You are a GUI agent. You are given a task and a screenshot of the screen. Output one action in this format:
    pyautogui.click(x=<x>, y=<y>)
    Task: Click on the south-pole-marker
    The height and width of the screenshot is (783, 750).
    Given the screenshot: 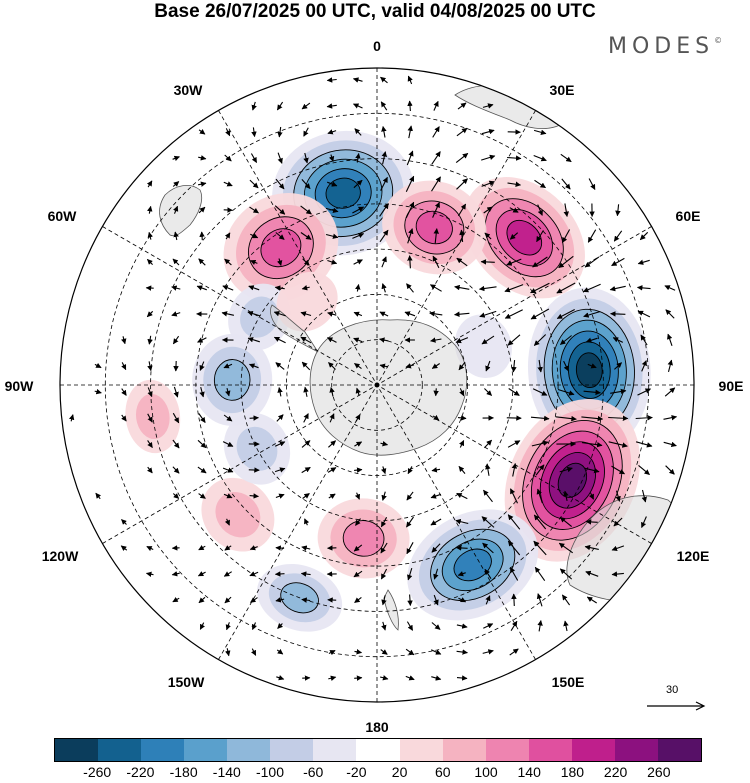 What is the action you would take?
    pyautogui.click(x=377, y=385)
    